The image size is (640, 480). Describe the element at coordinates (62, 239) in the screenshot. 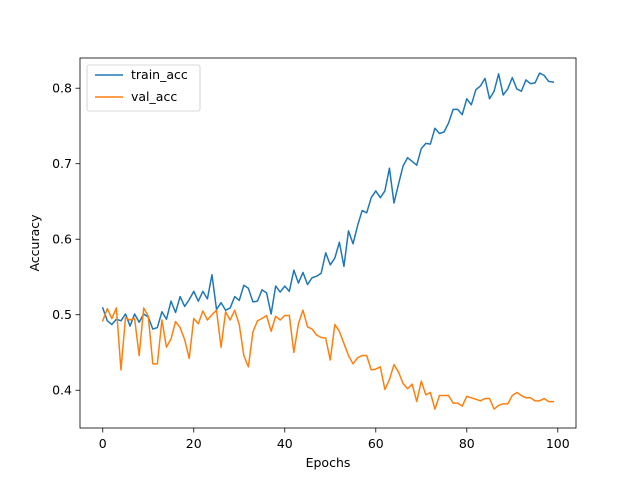

I see `y-tick-label: 0.6` at that location.